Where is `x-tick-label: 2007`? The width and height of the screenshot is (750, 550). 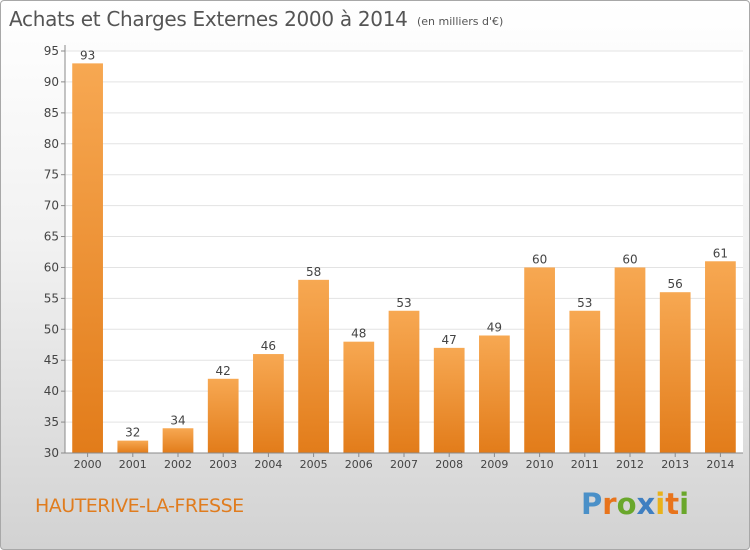 x-tick-label: 2007 is located at coordinates (404, 464).